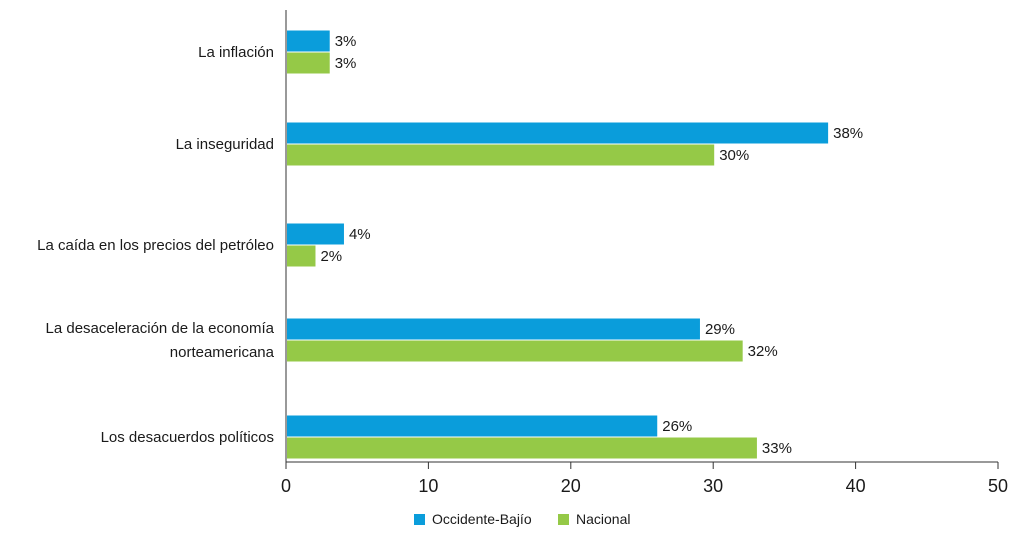 The image size is (1018, 533). I want to click on category-label-1: La inseguridad, so click(225, 144).